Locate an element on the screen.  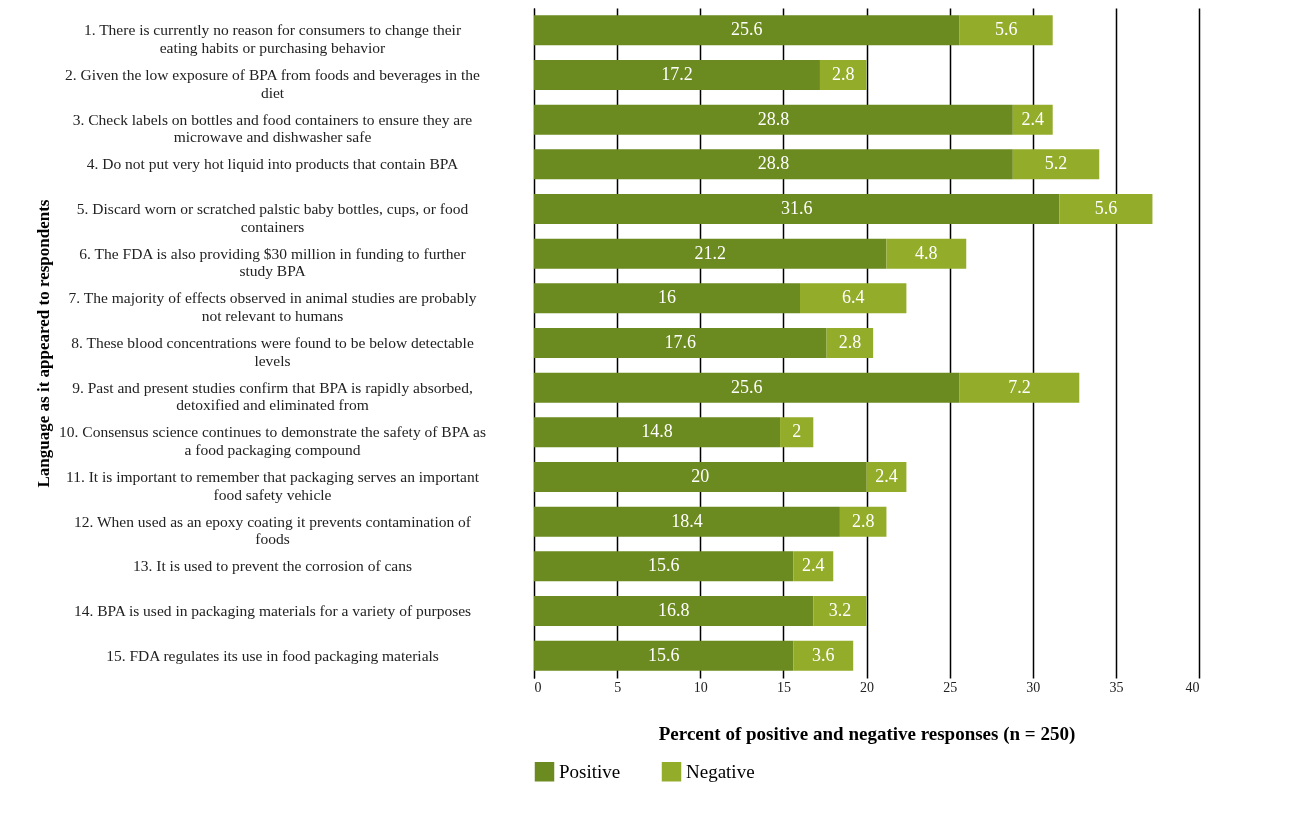
y-tick-label: 10. Consensus science continues to demonstrate the safety of BPA as a food packaging compound is located at coordinates (272, 440).